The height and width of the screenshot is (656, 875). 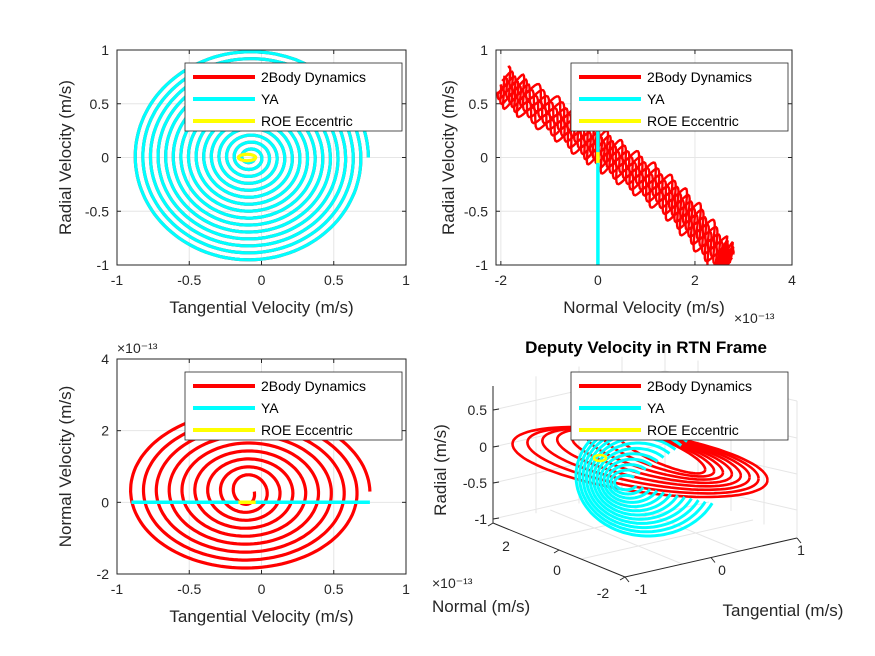 I want to click on z-axis-label: Normal (m/s), so click(x=481, y=606).